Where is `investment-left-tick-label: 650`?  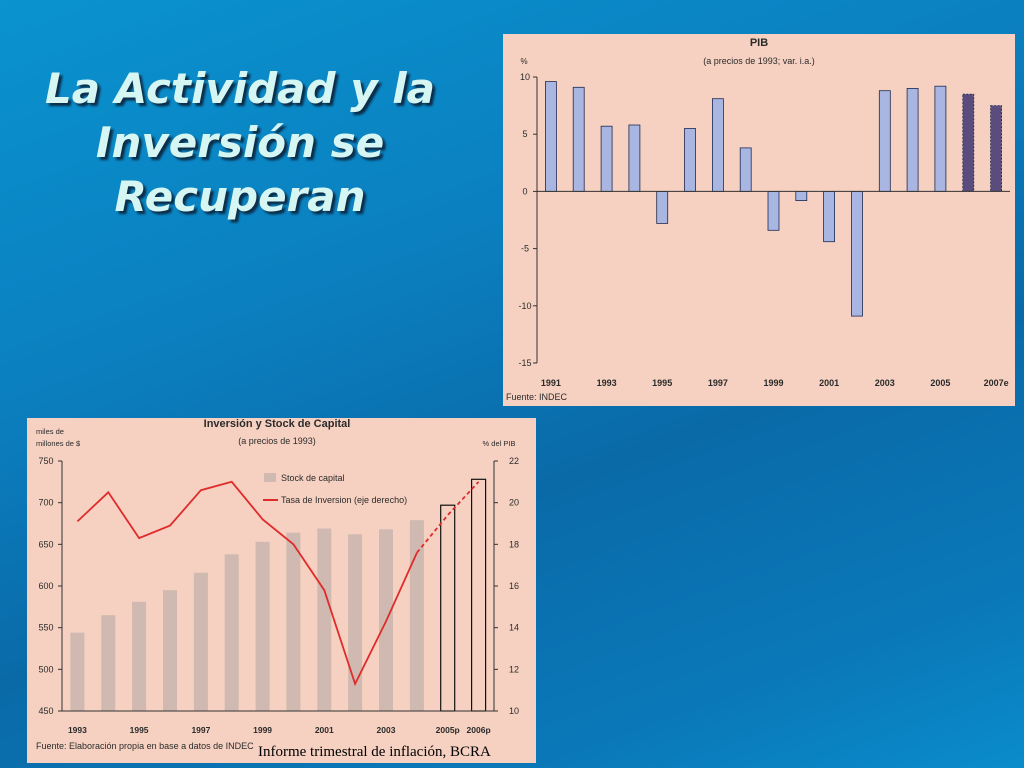
investment-left-tick-label: 650 is located at coordinates (45, 544).